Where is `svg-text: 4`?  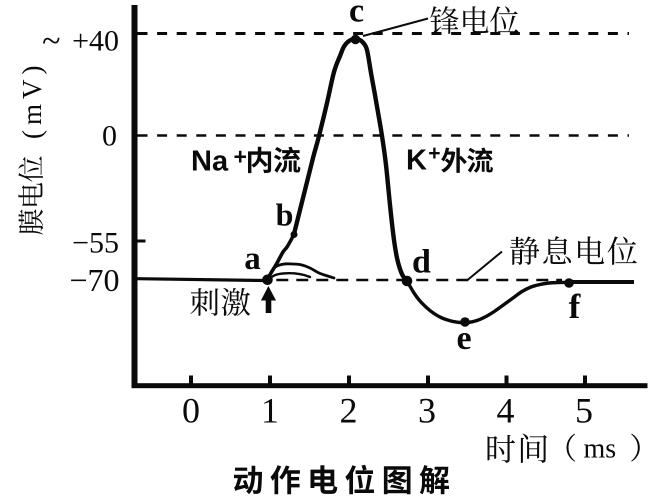
svg-text: 4 is located at coordinates (506, 411).